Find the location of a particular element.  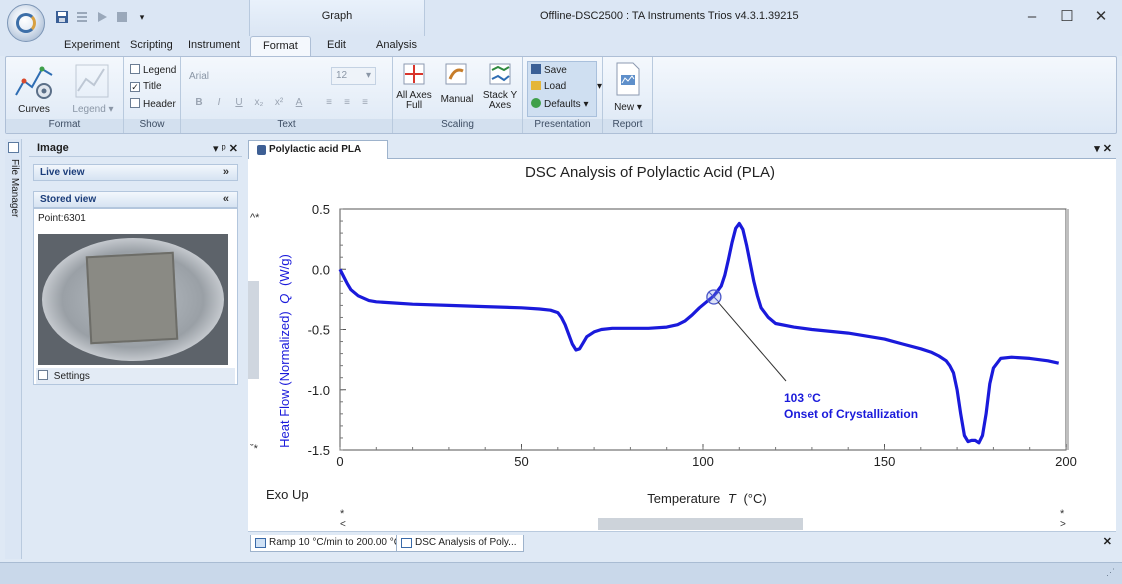

svg-text:Heat Flow (Normalized): Heat Flow (Normalized) Q (W/g) is located at coordinates (284, 351).